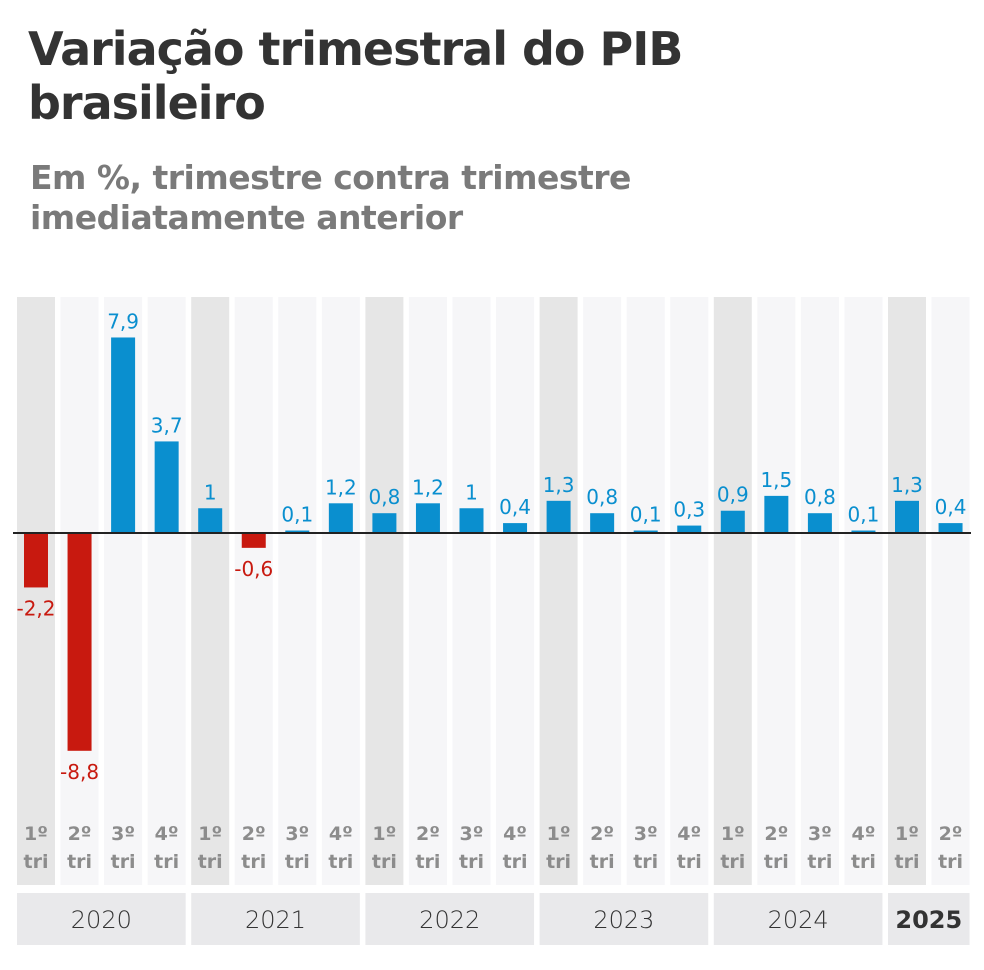 This screenshot has height=970, width=984. What do you see at coordinates (449, 920) in the screenshot?
I see `year-label: 2022` at bounding box center [449, 920].